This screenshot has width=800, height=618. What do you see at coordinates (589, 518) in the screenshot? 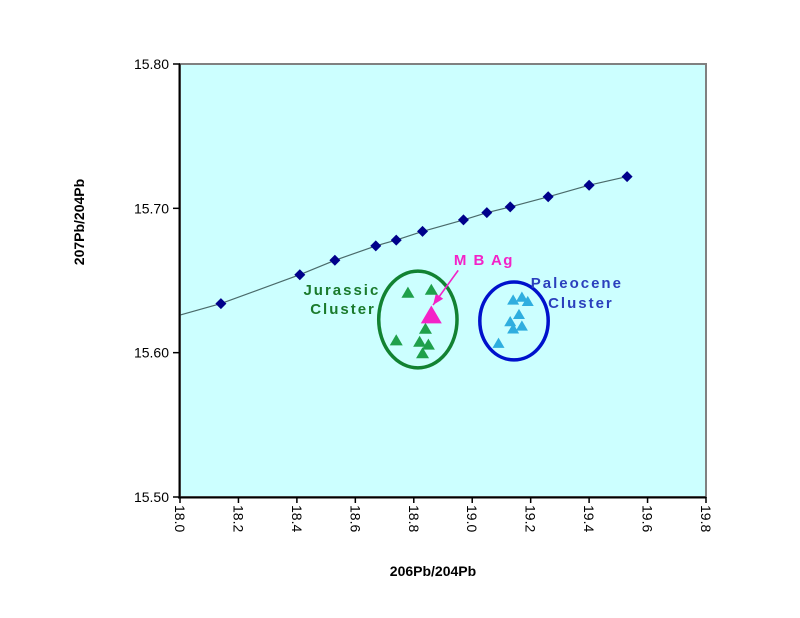
I see `x-tick-label: 19.4` at bounding box center [589, 518].